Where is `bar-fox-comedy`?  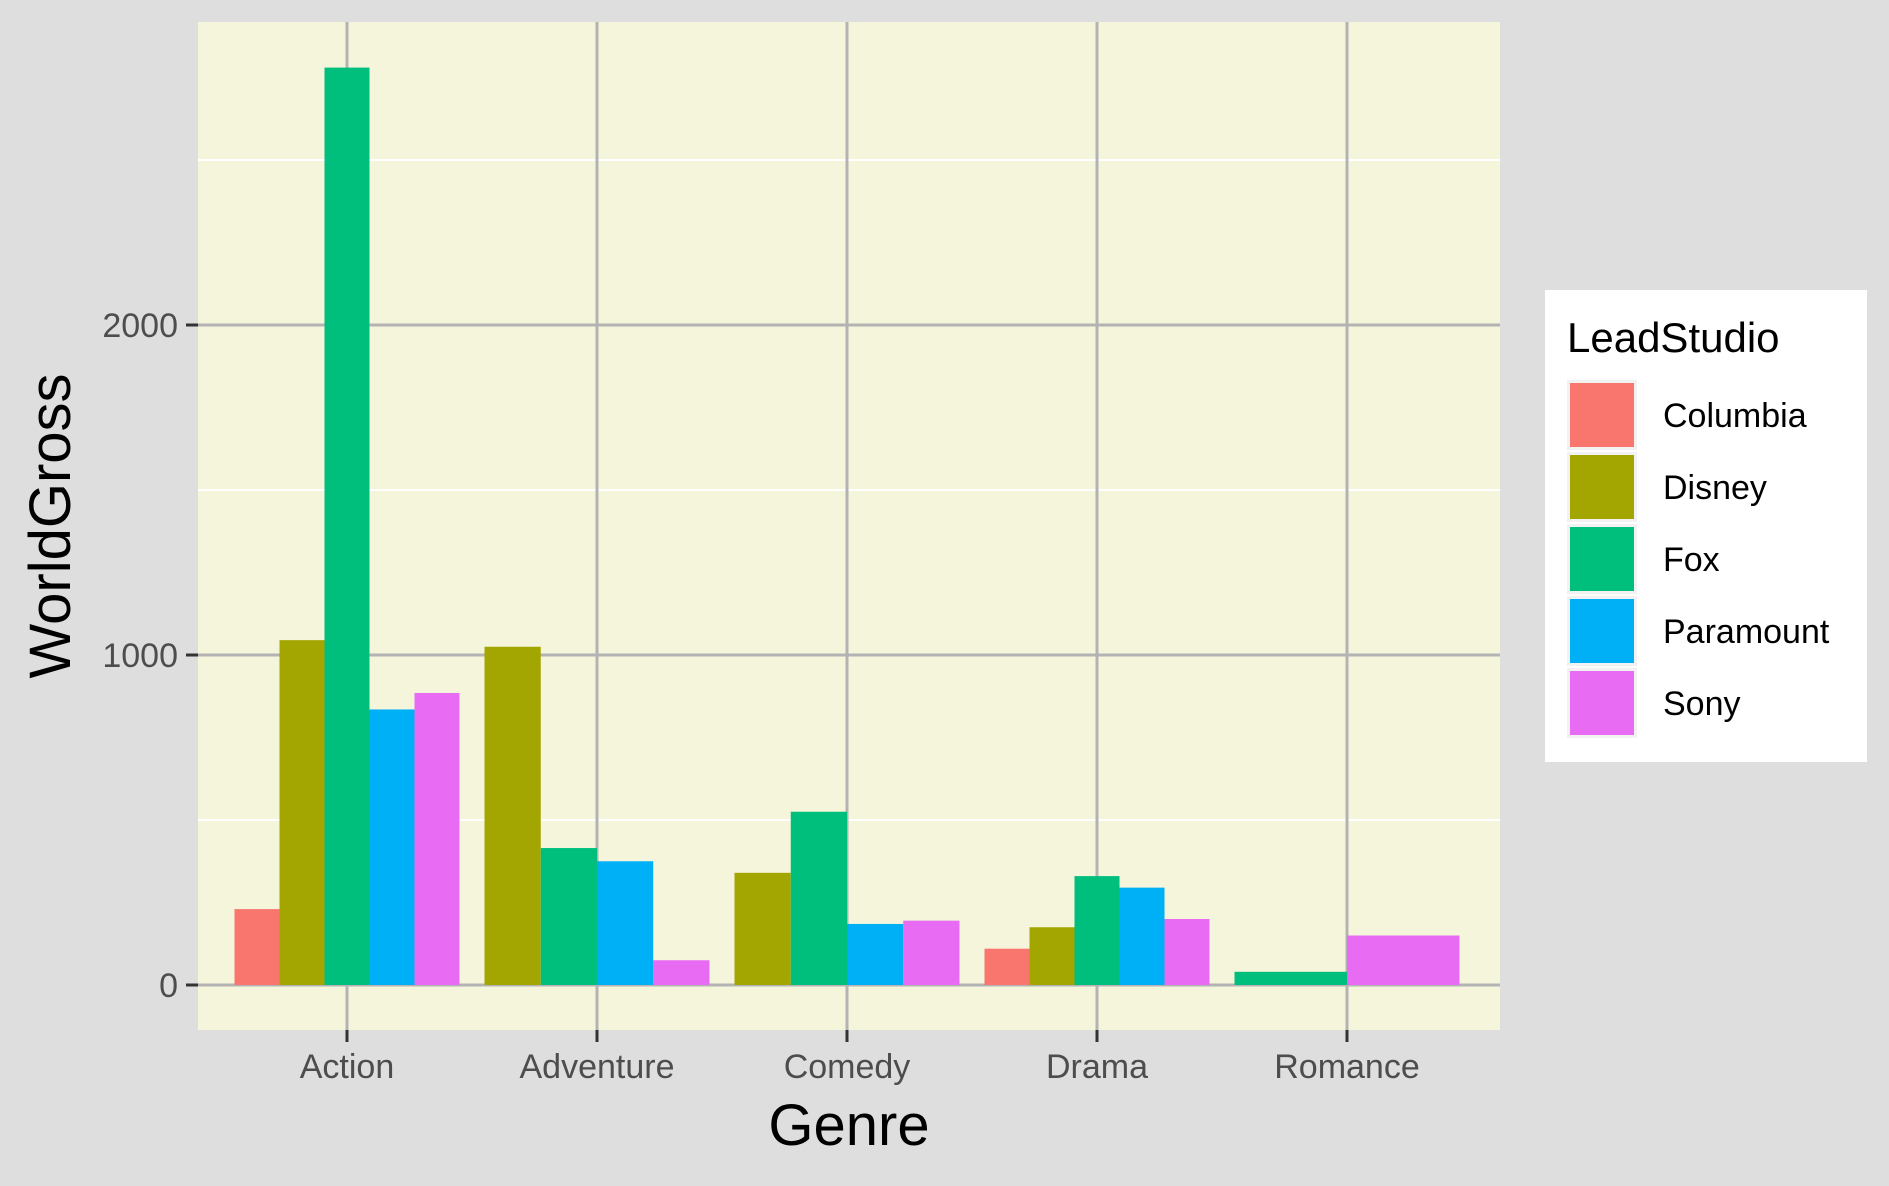 bar-fox-comedy is located at coordinates (818, 898).